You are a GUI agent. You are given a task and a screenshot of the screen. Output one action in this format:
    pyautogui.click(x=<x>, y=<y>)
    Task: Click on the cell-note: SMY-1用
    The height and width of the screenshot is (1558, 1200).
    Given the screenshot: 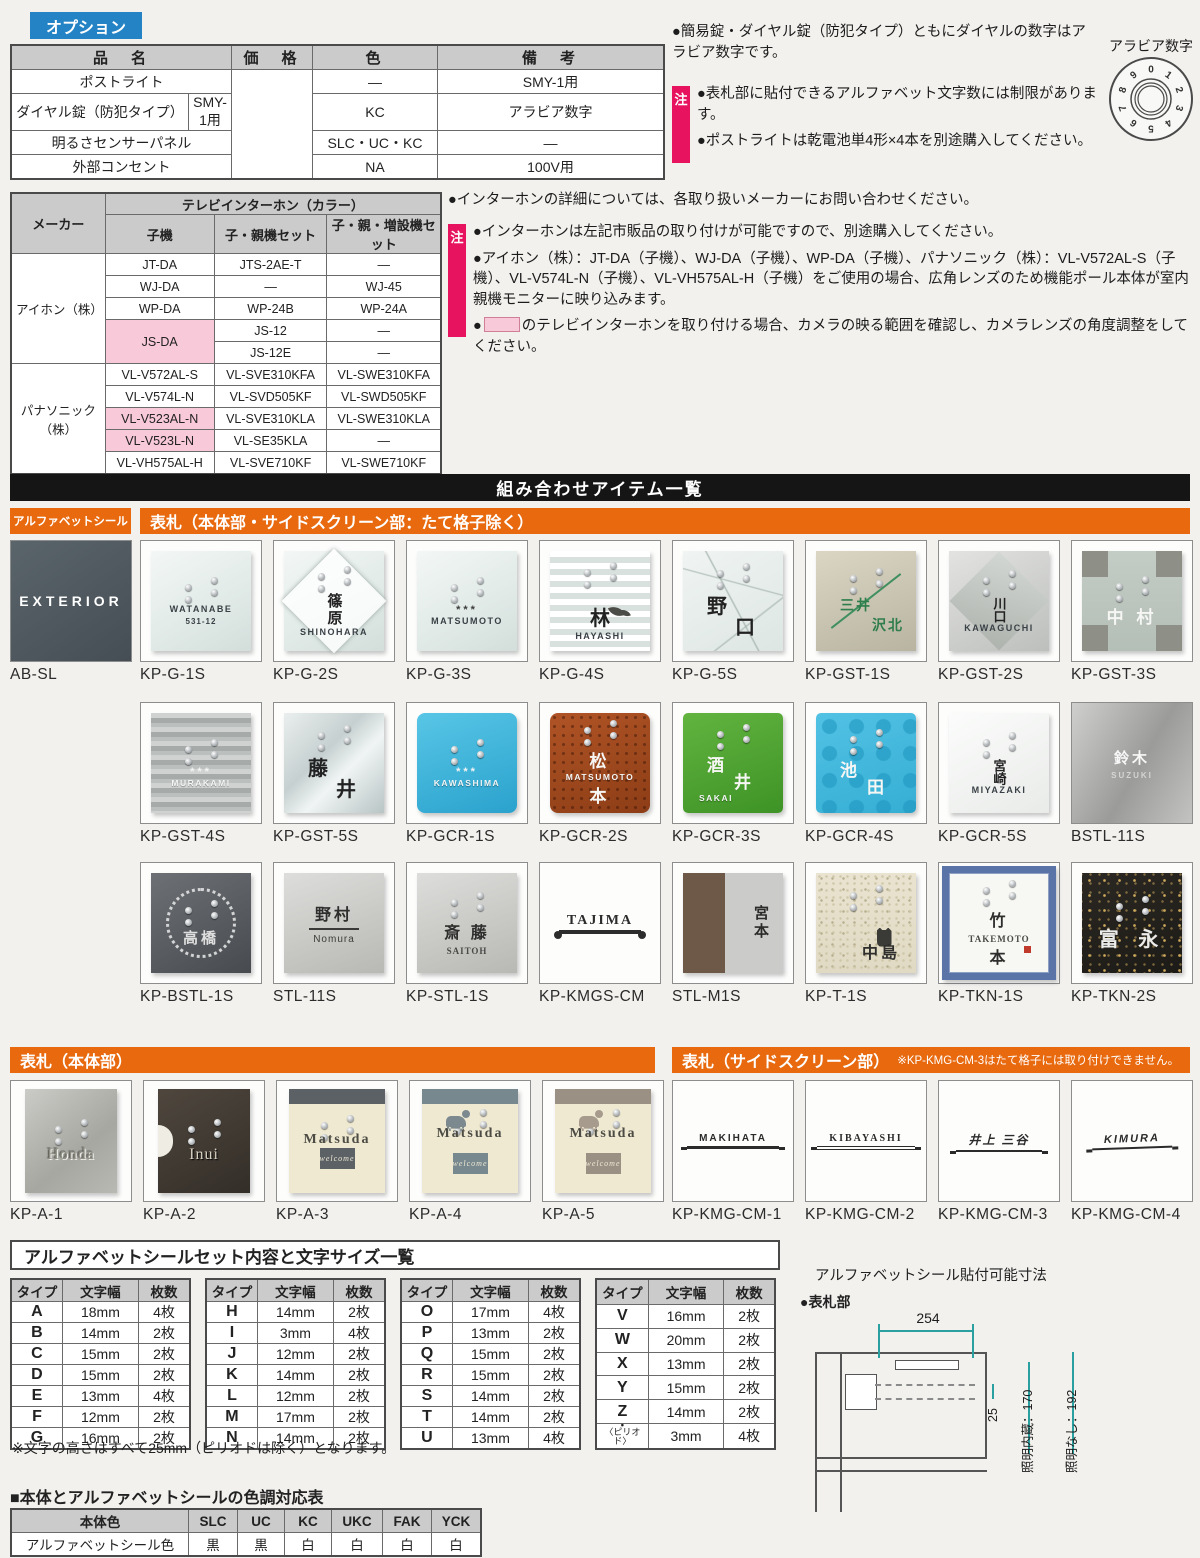 What is the action you would take?
    pyautogui.click(x=551, y=81)
    